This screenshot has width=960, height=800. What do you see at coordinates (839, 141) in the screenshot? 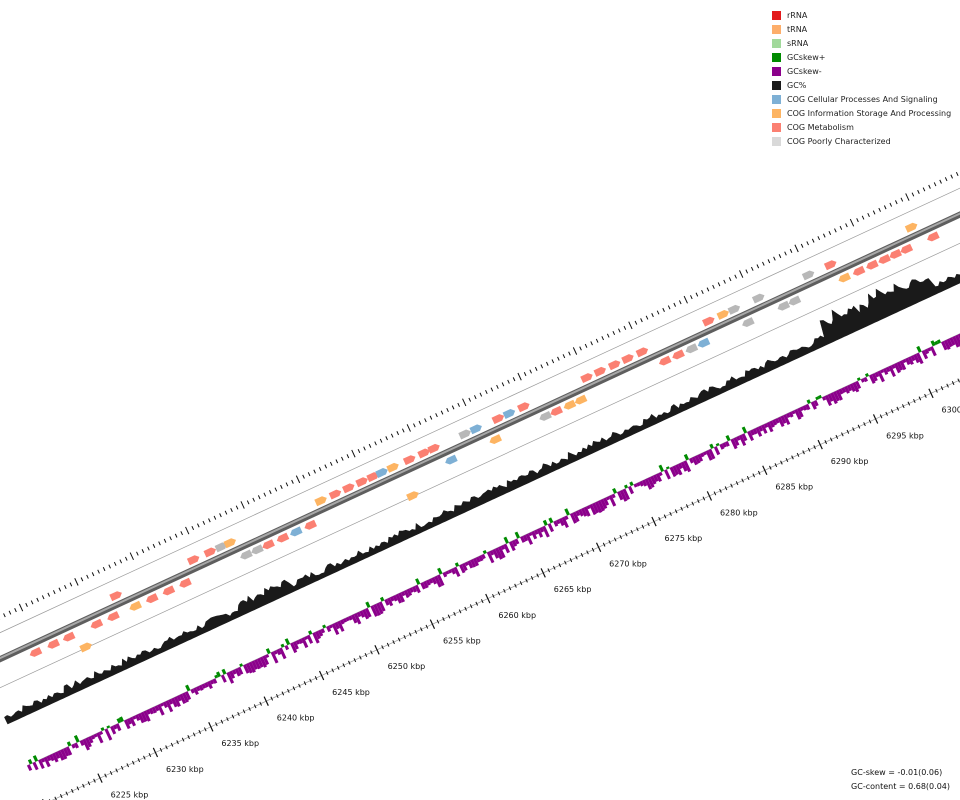
I see `legend-label: COG Poorly Characterized` at bounding box center [839, 141].